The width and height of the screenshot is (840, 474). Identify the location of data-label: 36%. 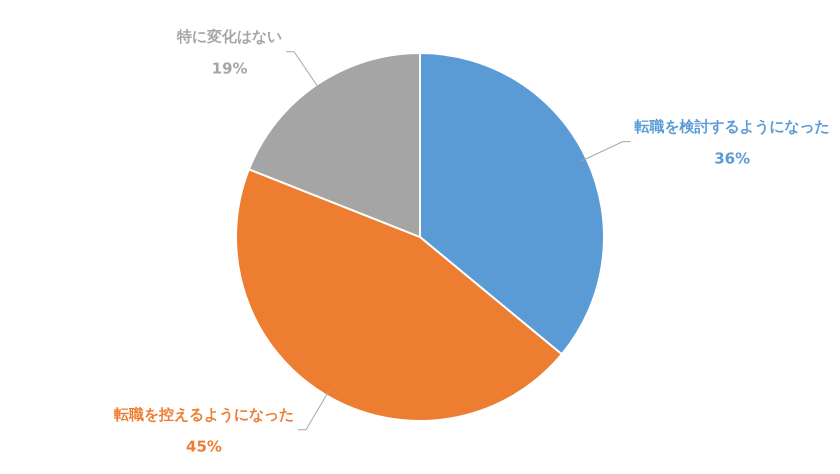
(732, 159).